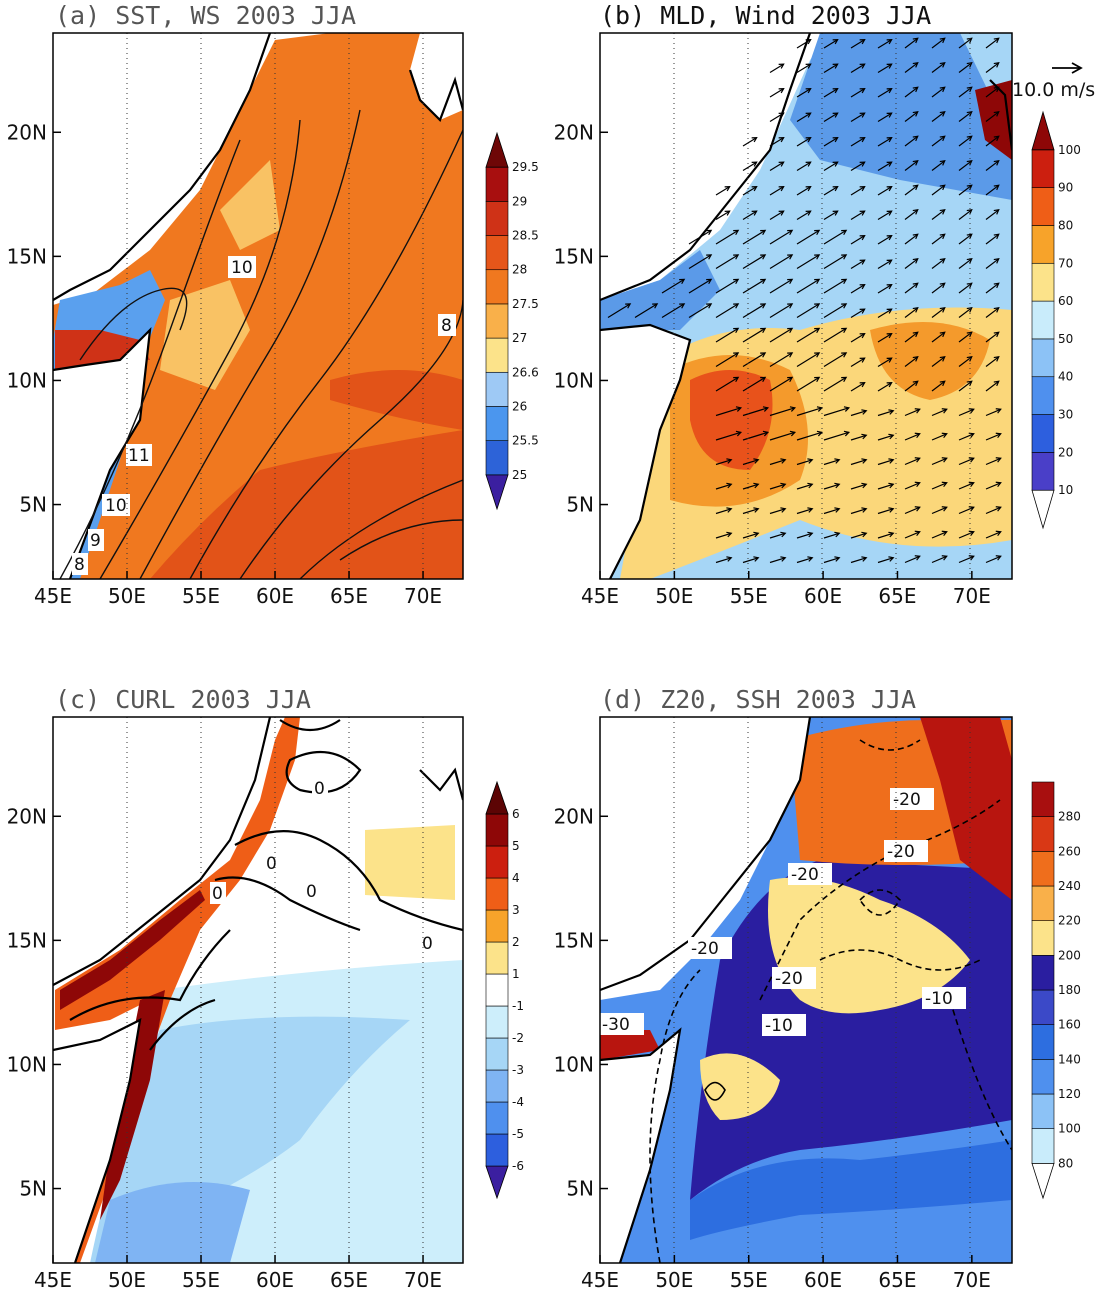 Image resolution: width=1111 pixels, height=1295 pixels. What do you see at coordinates (516, 878) in the screenshot?
I see `colorbar-label: 4` at bounding box center [516, 878].